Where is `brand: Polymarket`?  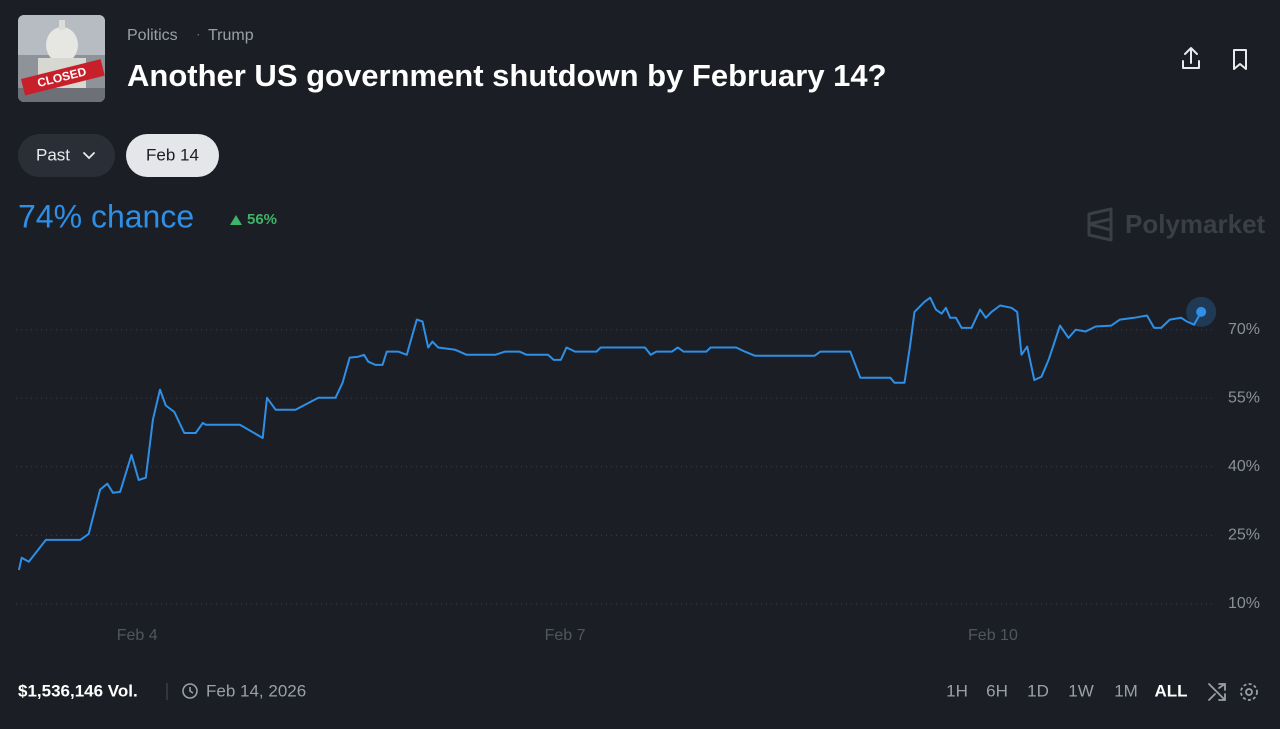 brand: Polymarket is located at coordinates (1195, 224).